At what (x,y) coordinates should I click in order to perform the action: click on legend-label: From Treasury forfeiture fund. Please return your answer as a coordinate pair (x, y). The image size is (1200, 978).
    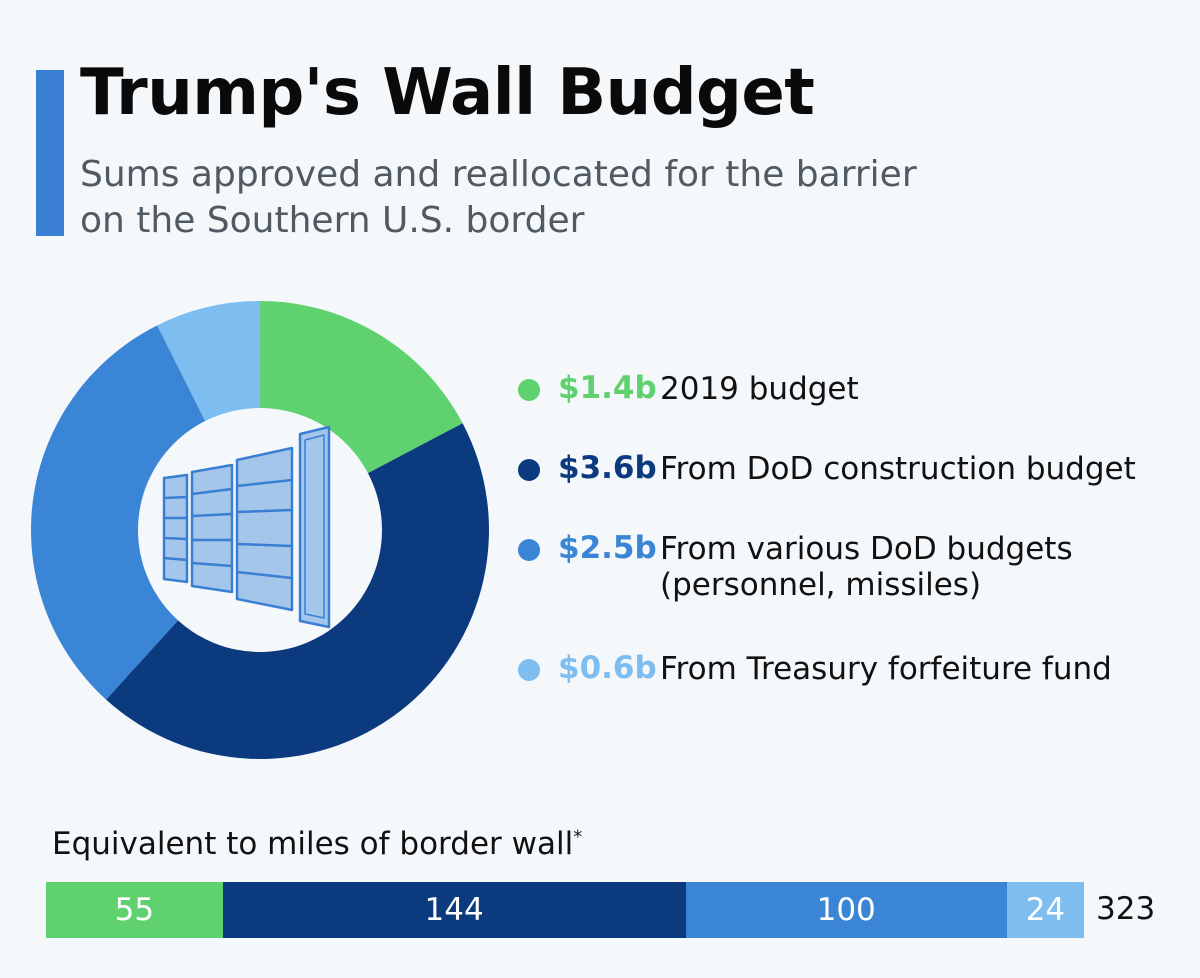
    Looking at the image, I should click on (886, 669).